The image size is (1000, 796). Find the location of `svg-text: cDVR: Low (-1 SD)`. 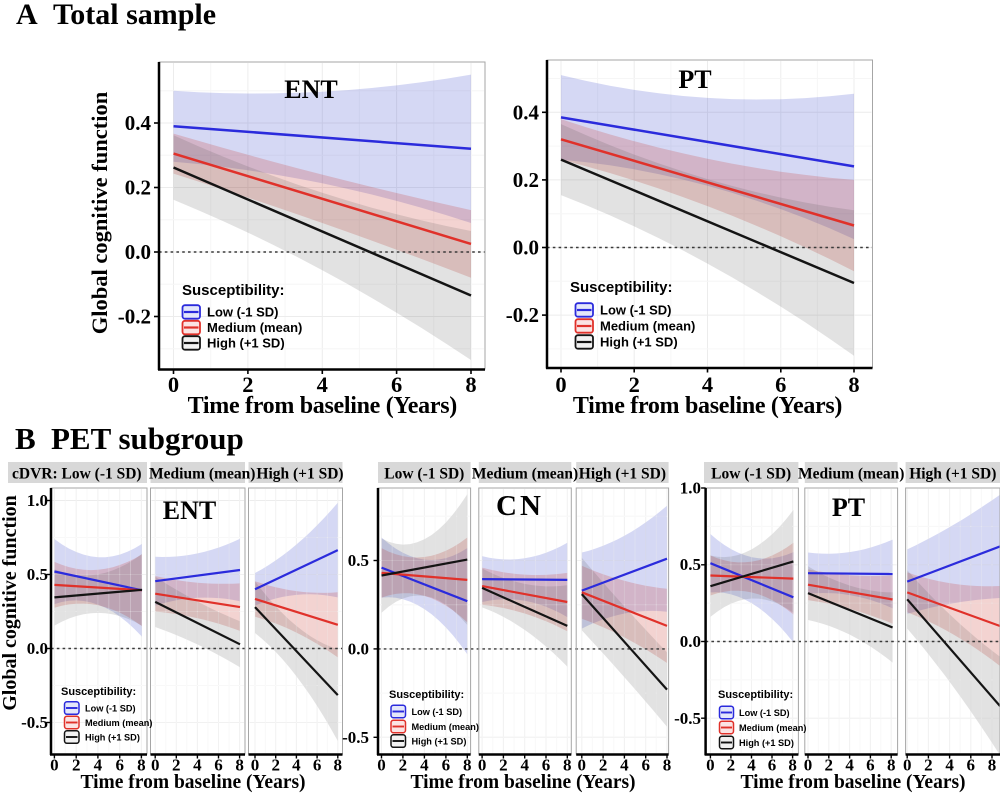

svg-text: cDVR: Low (-1 SD) is located at coordinates (77, 474).